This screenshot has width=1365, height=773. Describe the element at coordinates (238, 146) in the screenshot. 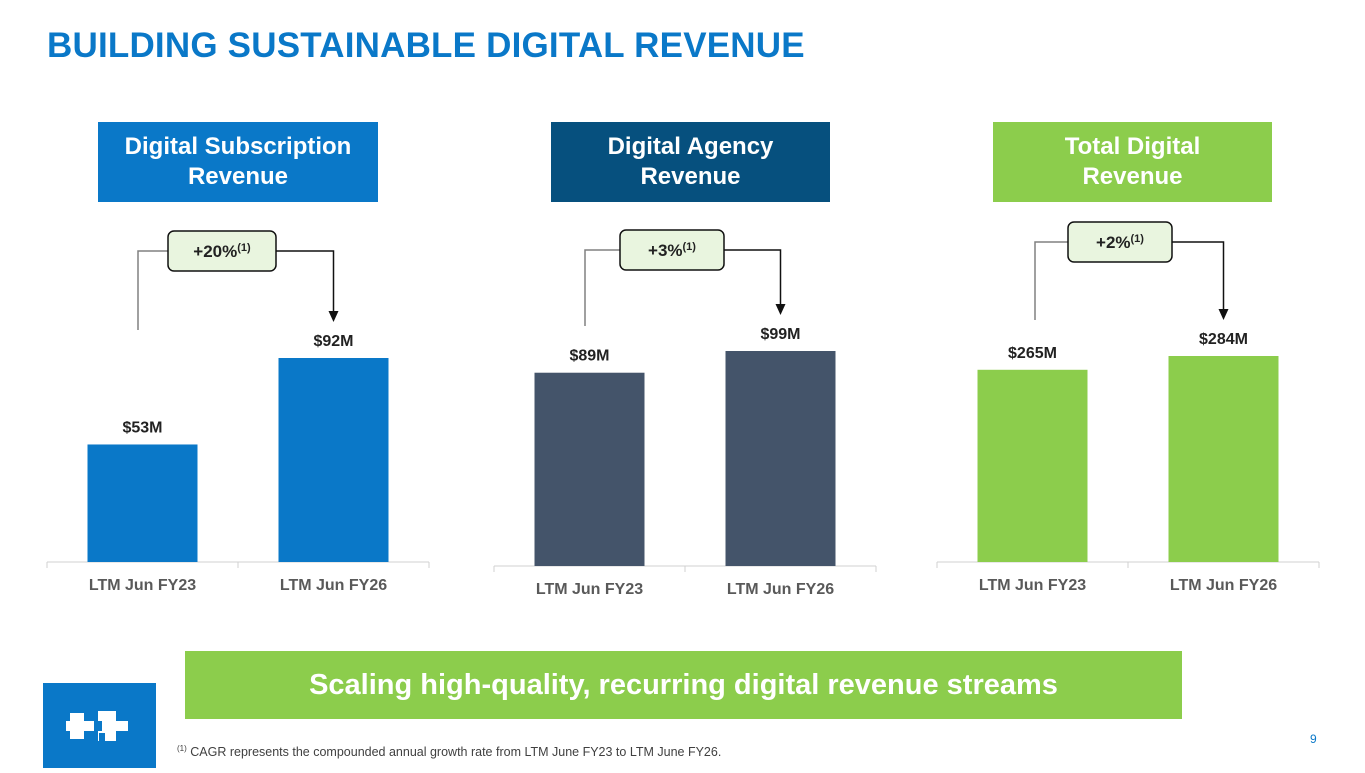

I see `header-line-1: Digital Subscription` at that location.